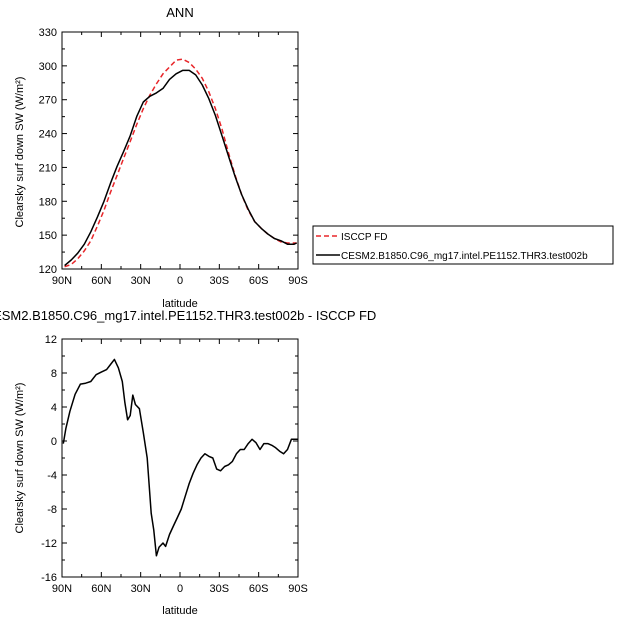 This screenshot has height=620, width=618. I want to click on bottom-chart-frame, so click(180, 458).